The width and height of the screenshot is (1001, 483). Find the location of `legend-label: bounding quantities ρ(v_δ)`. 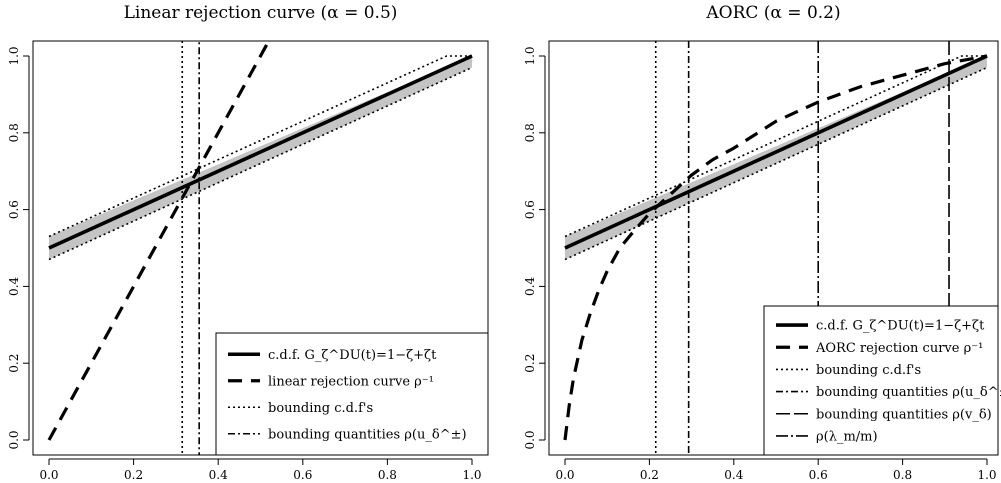

legend-label: bounding quantities ρ(v_δ) is located at coordinates (904, 414).